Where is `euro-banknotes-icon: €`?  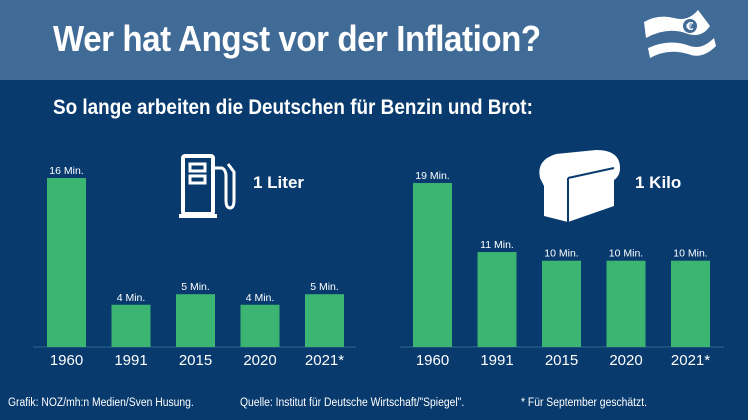
euro-banknotes-icon: € is located at coordinates (680, 34).